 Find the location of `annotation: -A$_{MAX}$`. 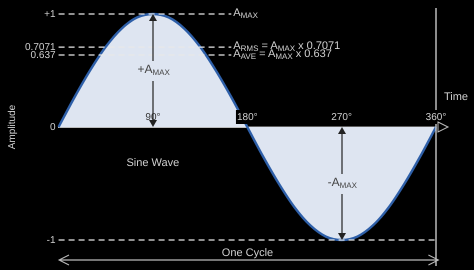

annotation: -A$_{MAX}$ is located at coordinates (342, 184).